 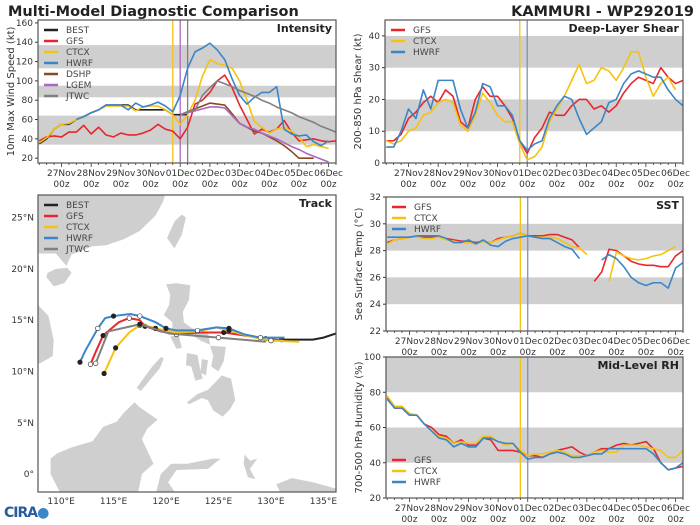 I want to click on rh-frame, so click(x=534, y=427).